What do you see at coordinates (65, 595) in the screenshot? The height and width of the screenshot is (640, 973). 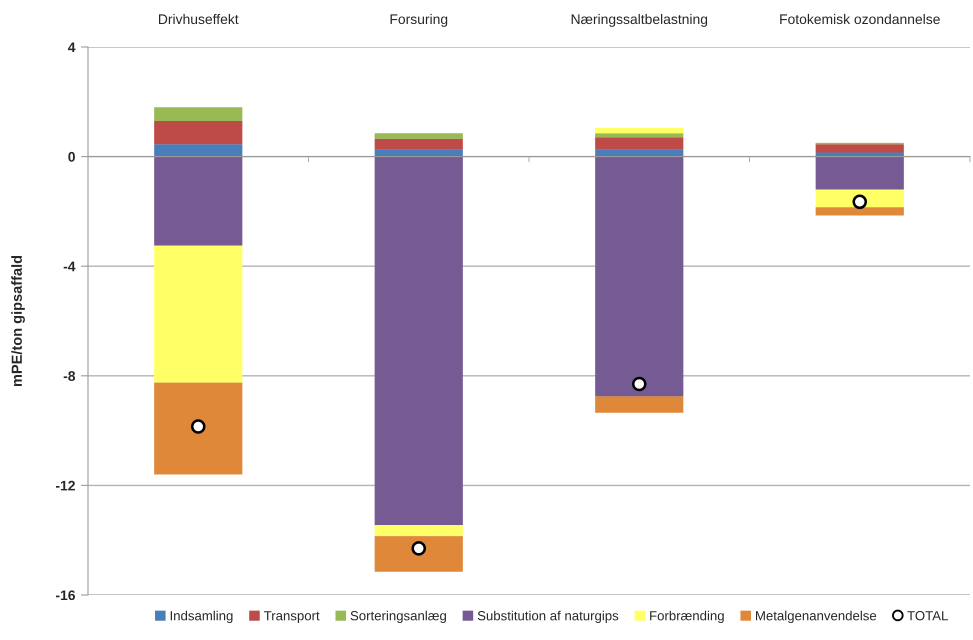 I see `y-tick-label: -16` at bounding box center [65, 595].